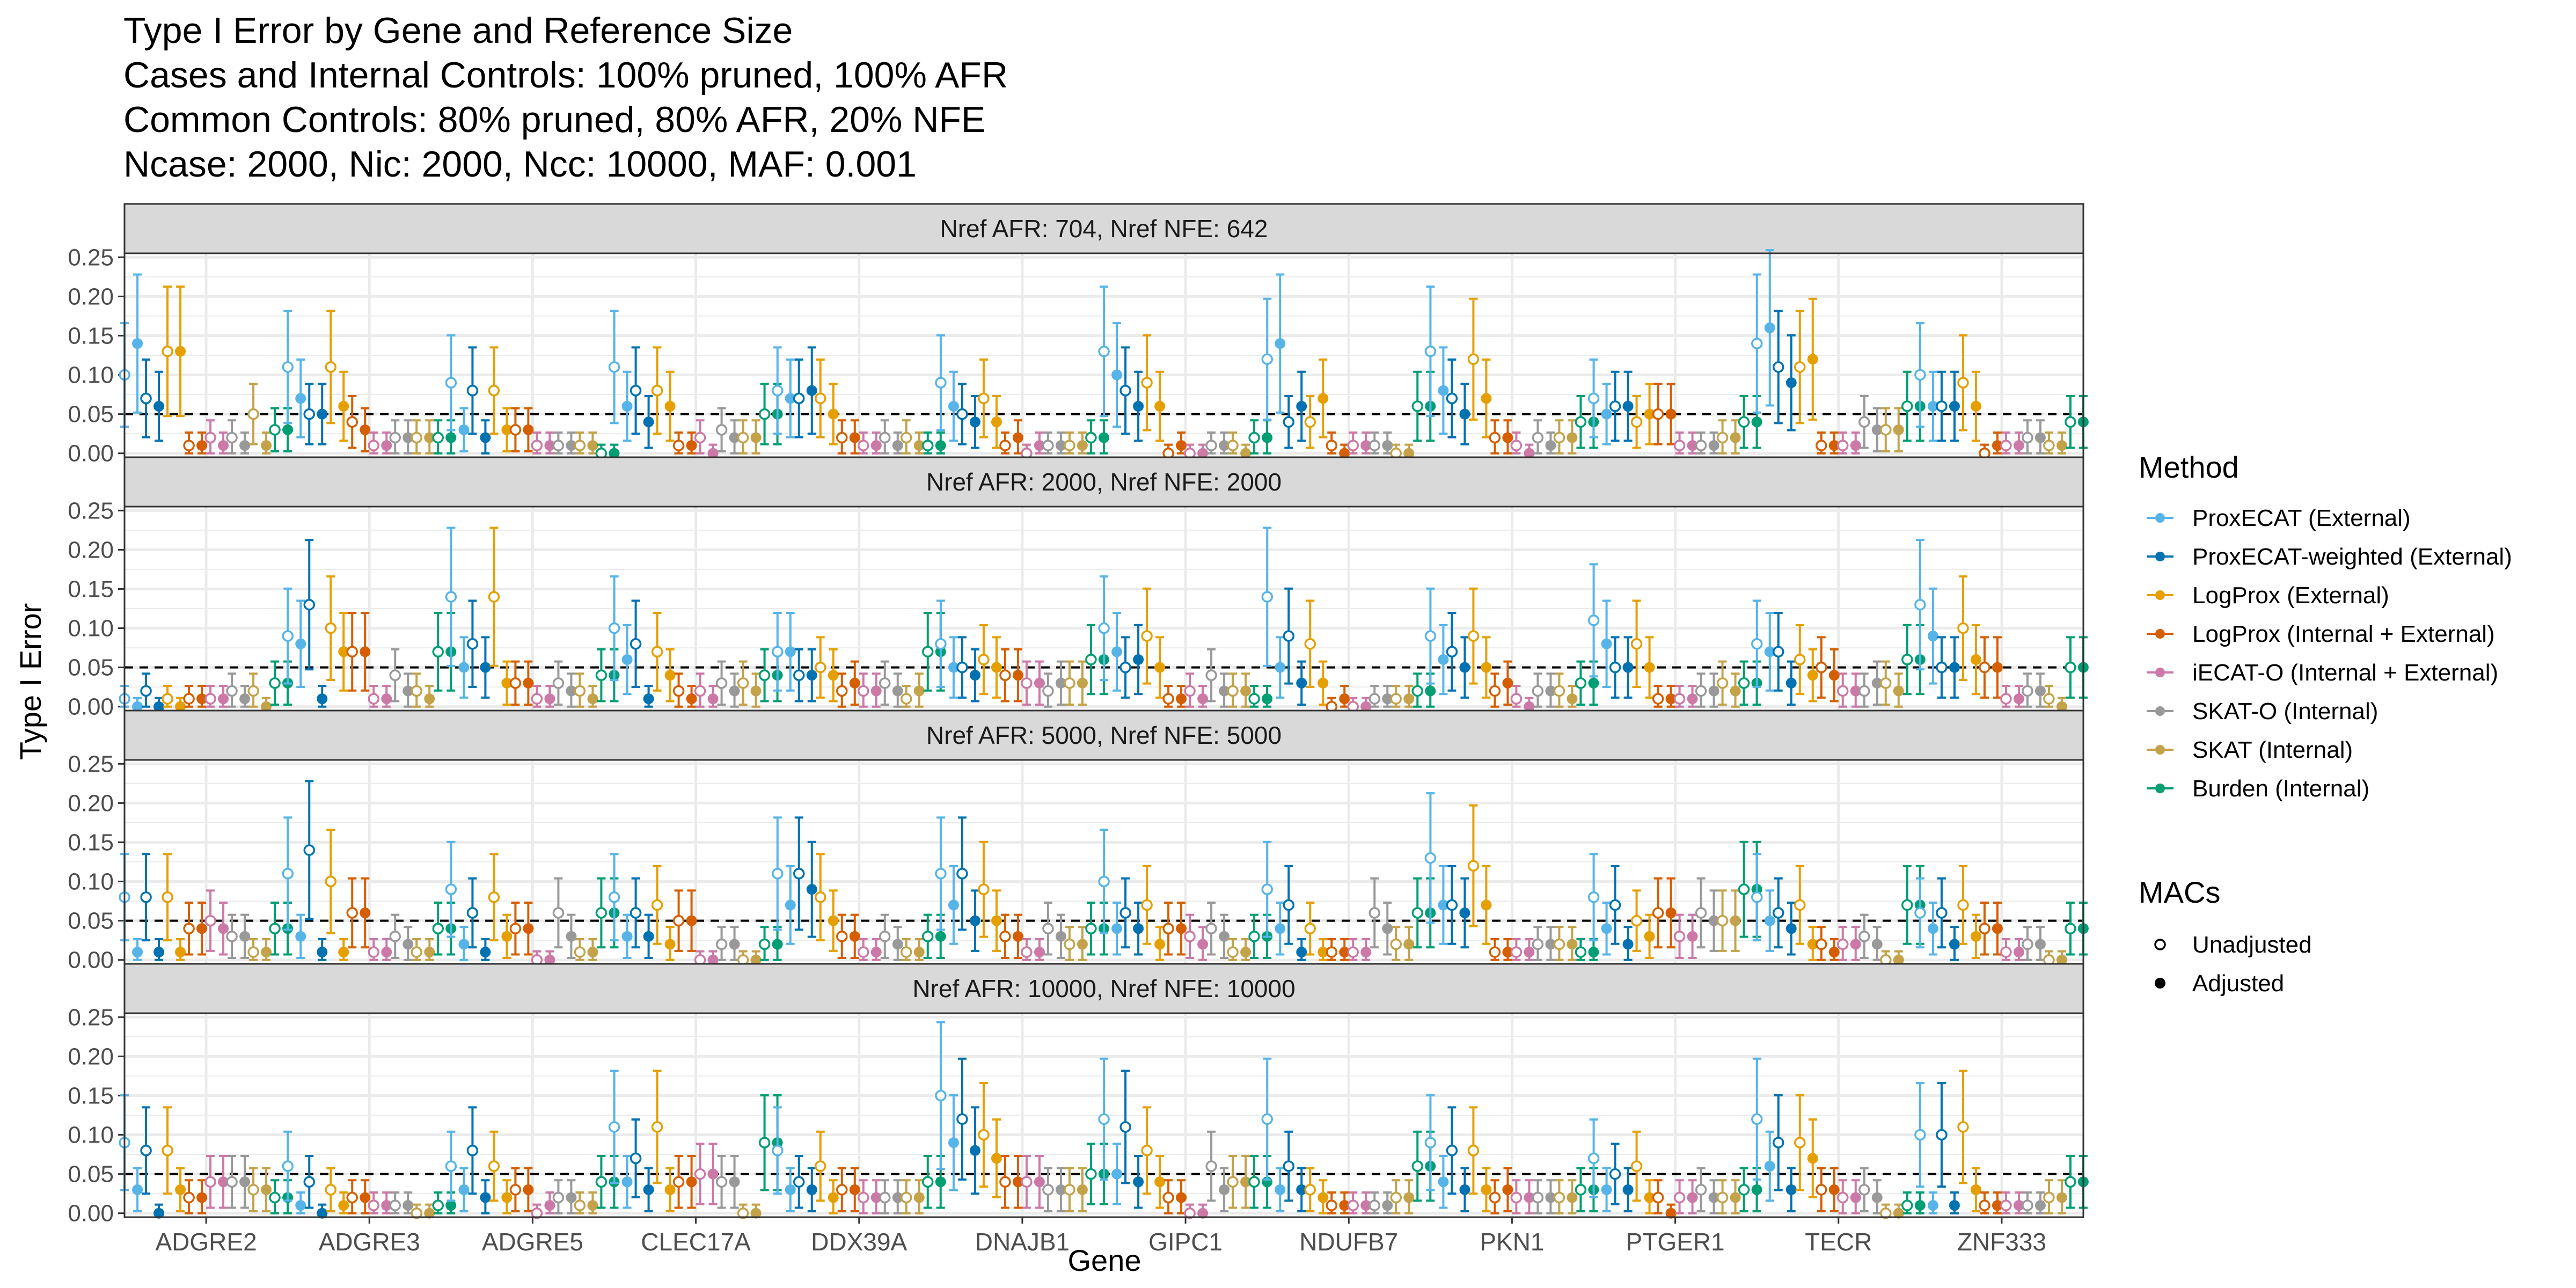 The width and height of the screenshot is (2576, 1288). I want to click on legend-label: LogProx (Internal + External), so click(2343, 634).